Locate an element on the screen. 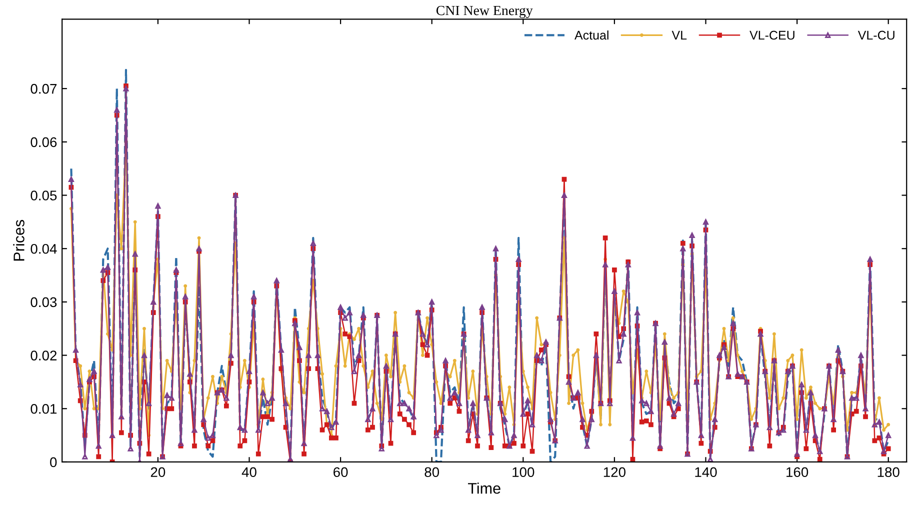  y-tick-label: 0.03 is located at coordinates (43, 302).